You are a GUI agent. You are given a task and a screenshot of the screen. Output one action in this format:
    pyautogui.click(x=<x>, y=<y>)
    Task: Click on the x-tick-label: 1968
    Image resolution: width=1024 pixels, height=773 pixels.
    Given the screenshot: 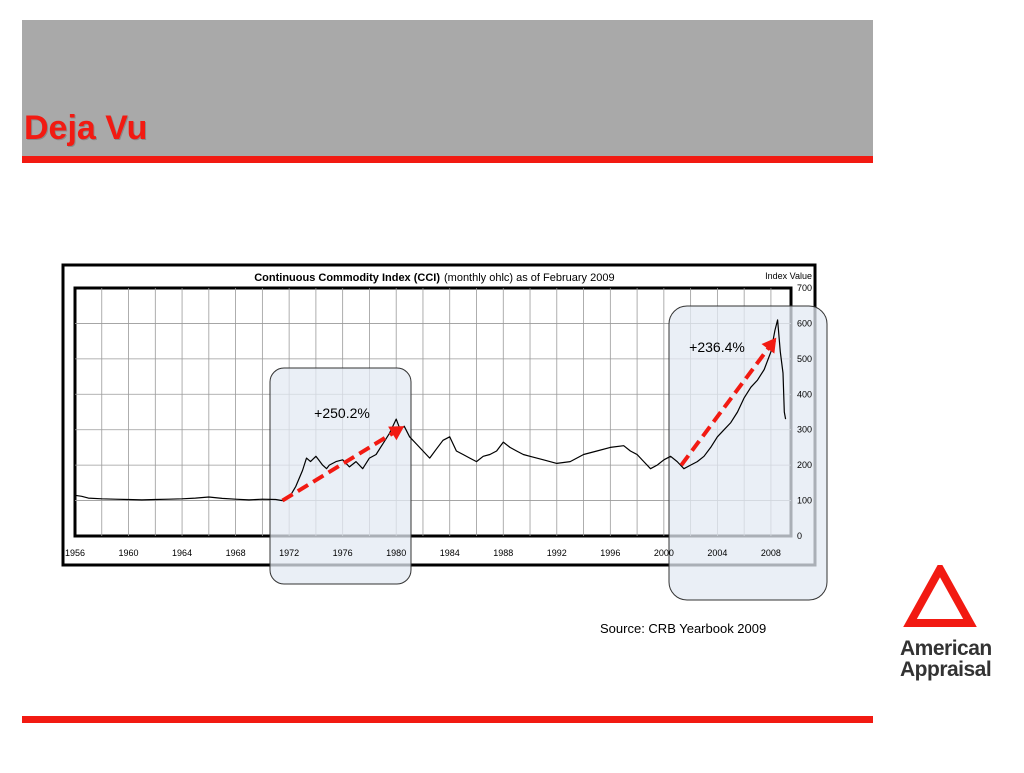 What is the action you would take?
    pyautogui.click(x=236, y=553)
    